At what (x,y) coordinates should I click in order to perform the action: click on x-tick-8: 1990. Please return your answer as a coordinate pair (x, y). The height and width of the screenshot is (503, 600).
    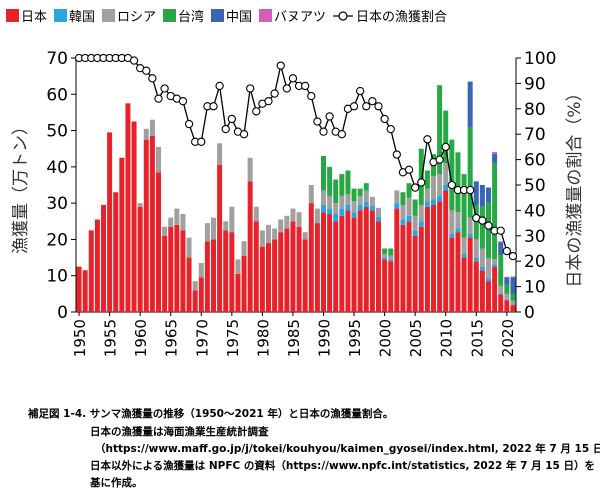
    Looking at the image, I should click on (325, 338).